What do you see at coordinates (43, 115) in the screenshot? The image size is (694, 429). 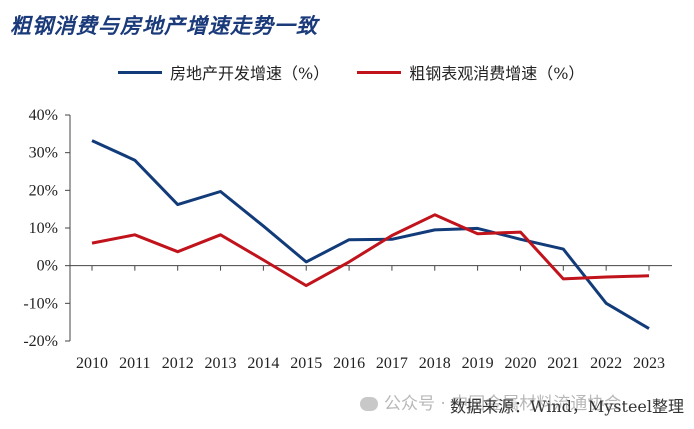 I see `y-tick-label: 40%` at bounding box center [43, 115].